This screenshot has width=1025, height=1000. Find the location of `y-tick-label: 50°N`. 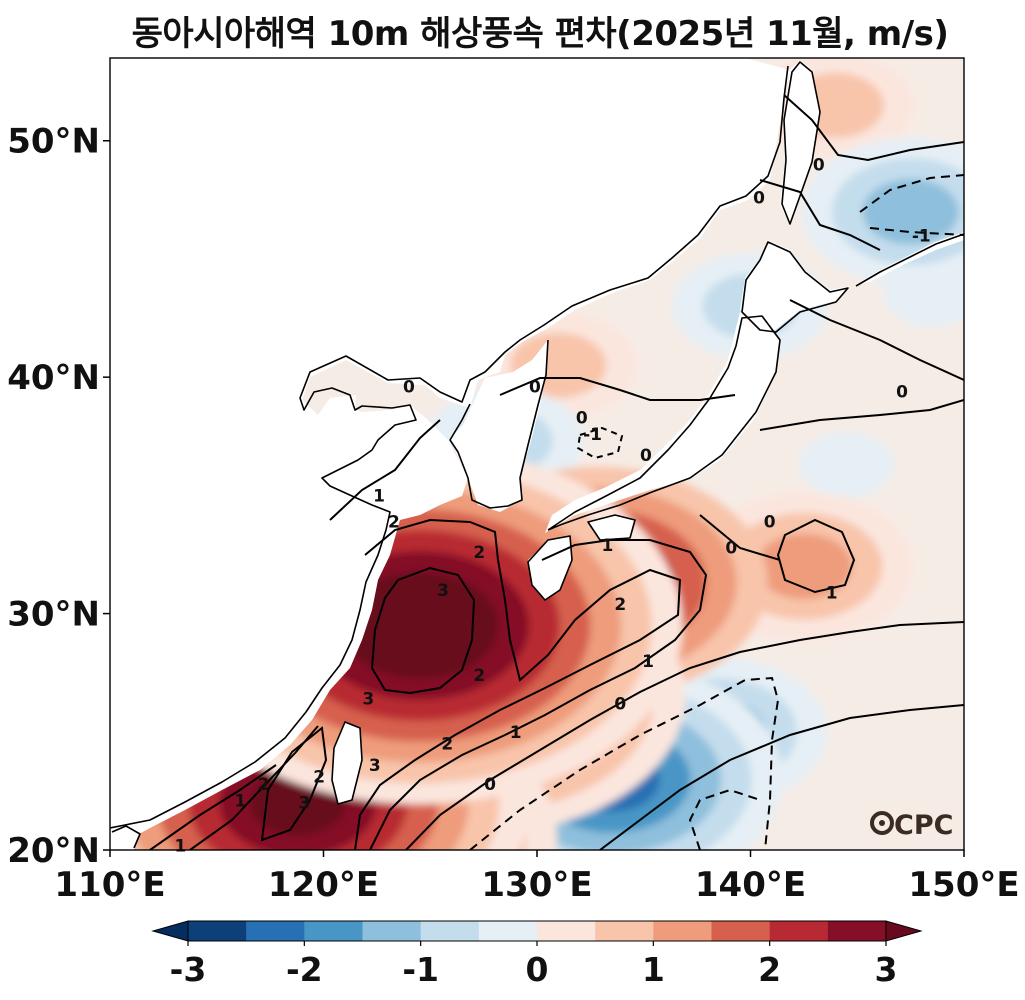

y-tick-label: 50°N is located at coordinates (53, 142).